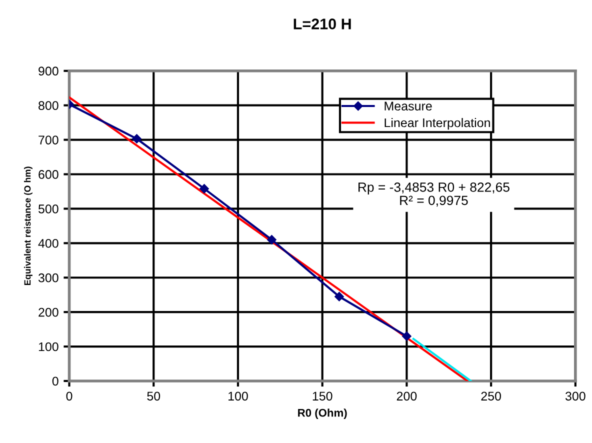 The height and width of the screenshot is (443, 592). Describe the element at coordinates (575, 396) in the screenshot. I see `x-tick-label: 300` at that location.